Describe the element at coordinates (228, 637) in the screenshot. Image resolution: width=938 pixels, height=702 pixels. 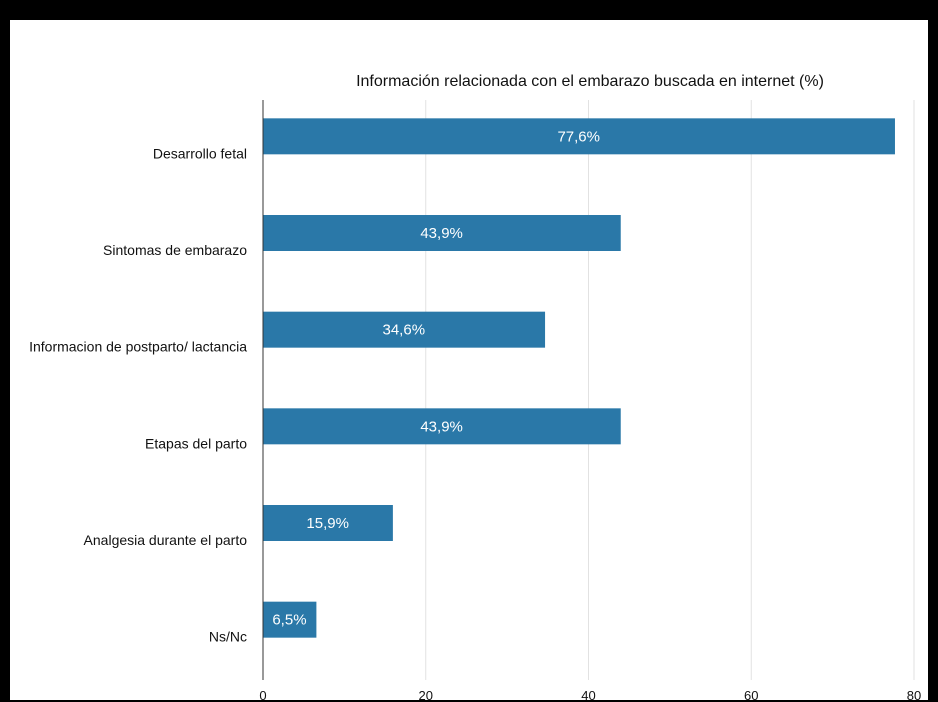
I see `category-label: Ns/Nc` at that location.